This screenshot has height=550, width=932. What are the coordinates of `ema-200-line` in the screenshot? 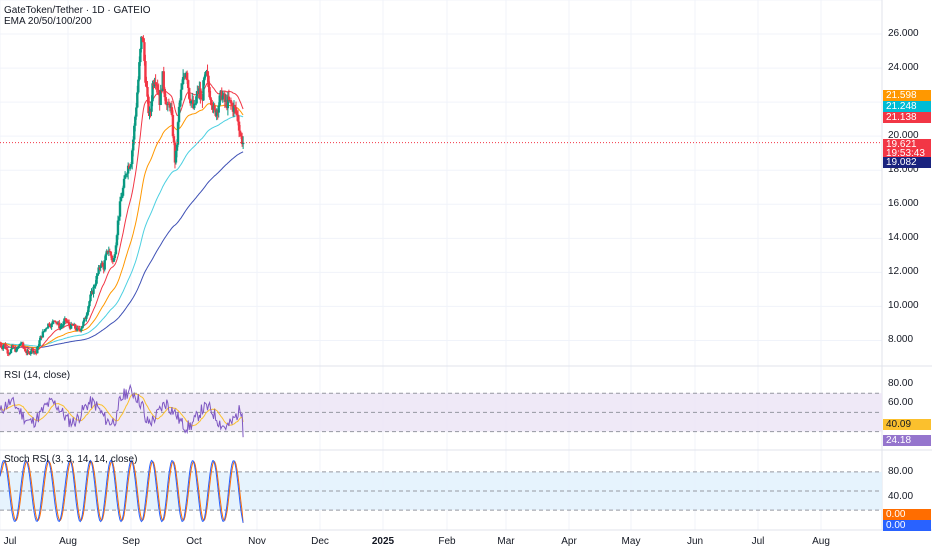 It's located at (122, 250).